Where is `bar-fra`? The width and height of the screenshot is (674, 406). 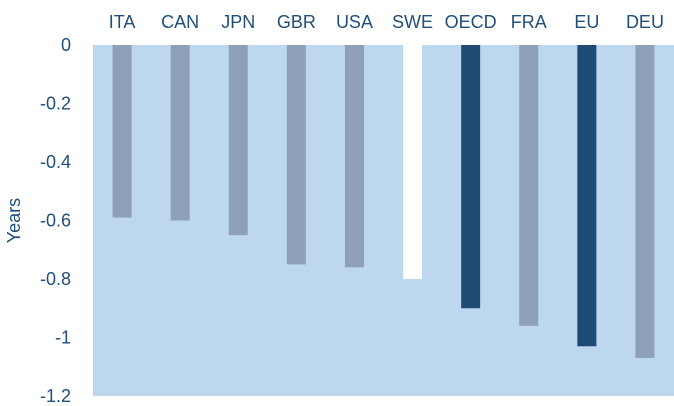 bar-fra is located at coordinates (529, 185).